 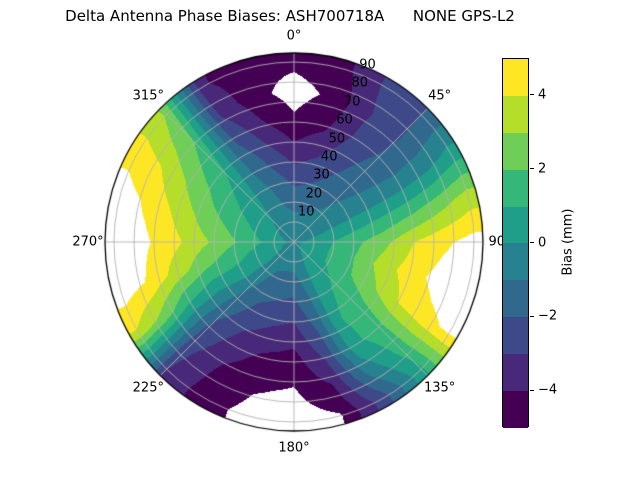 I want to click on radial-tick-label: 20, so click(x=314, y=194).